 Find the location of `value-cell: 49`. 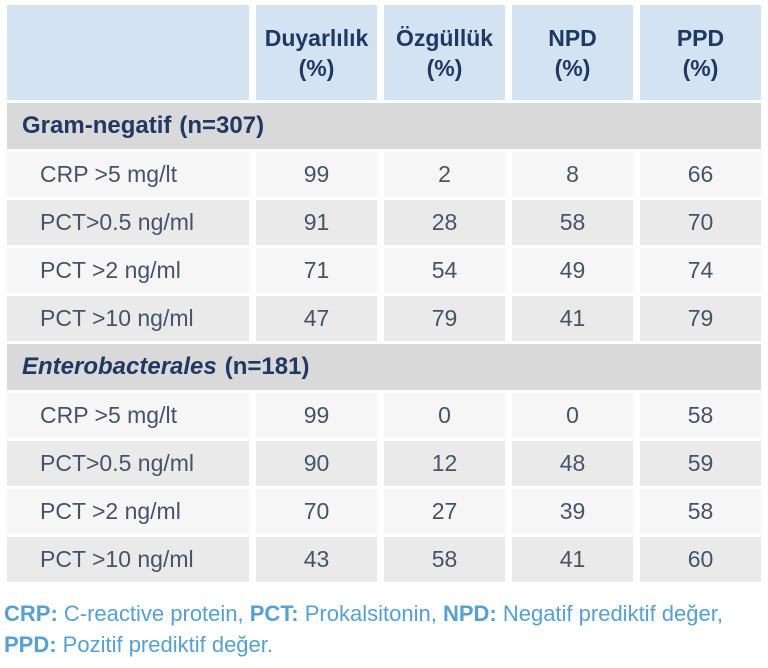

value-cell: 49 is located at coordinates (572, 270).